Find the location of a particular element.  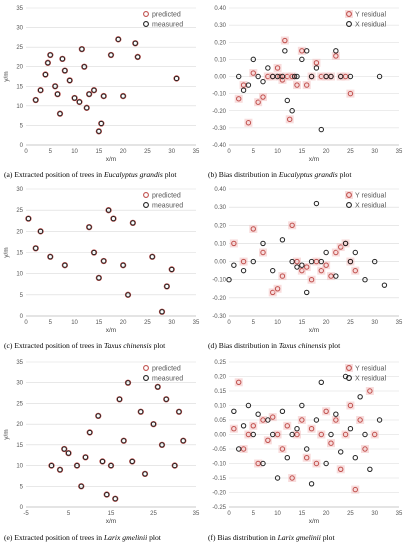

x-tick-label: 35 is located at coordinates (196, 323).